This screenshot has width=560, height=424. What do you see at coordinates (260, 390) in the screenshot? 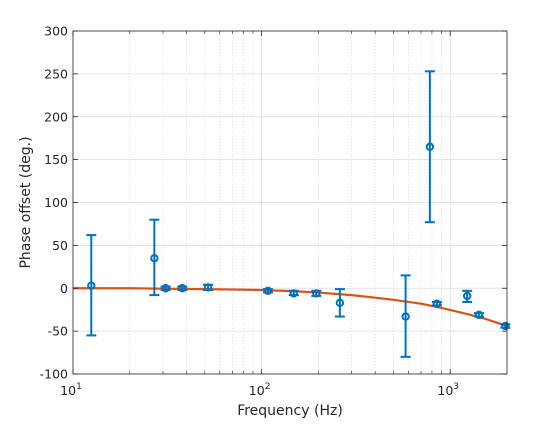
I see `x-tick-label: 10²` at bounding box center [260, 390].